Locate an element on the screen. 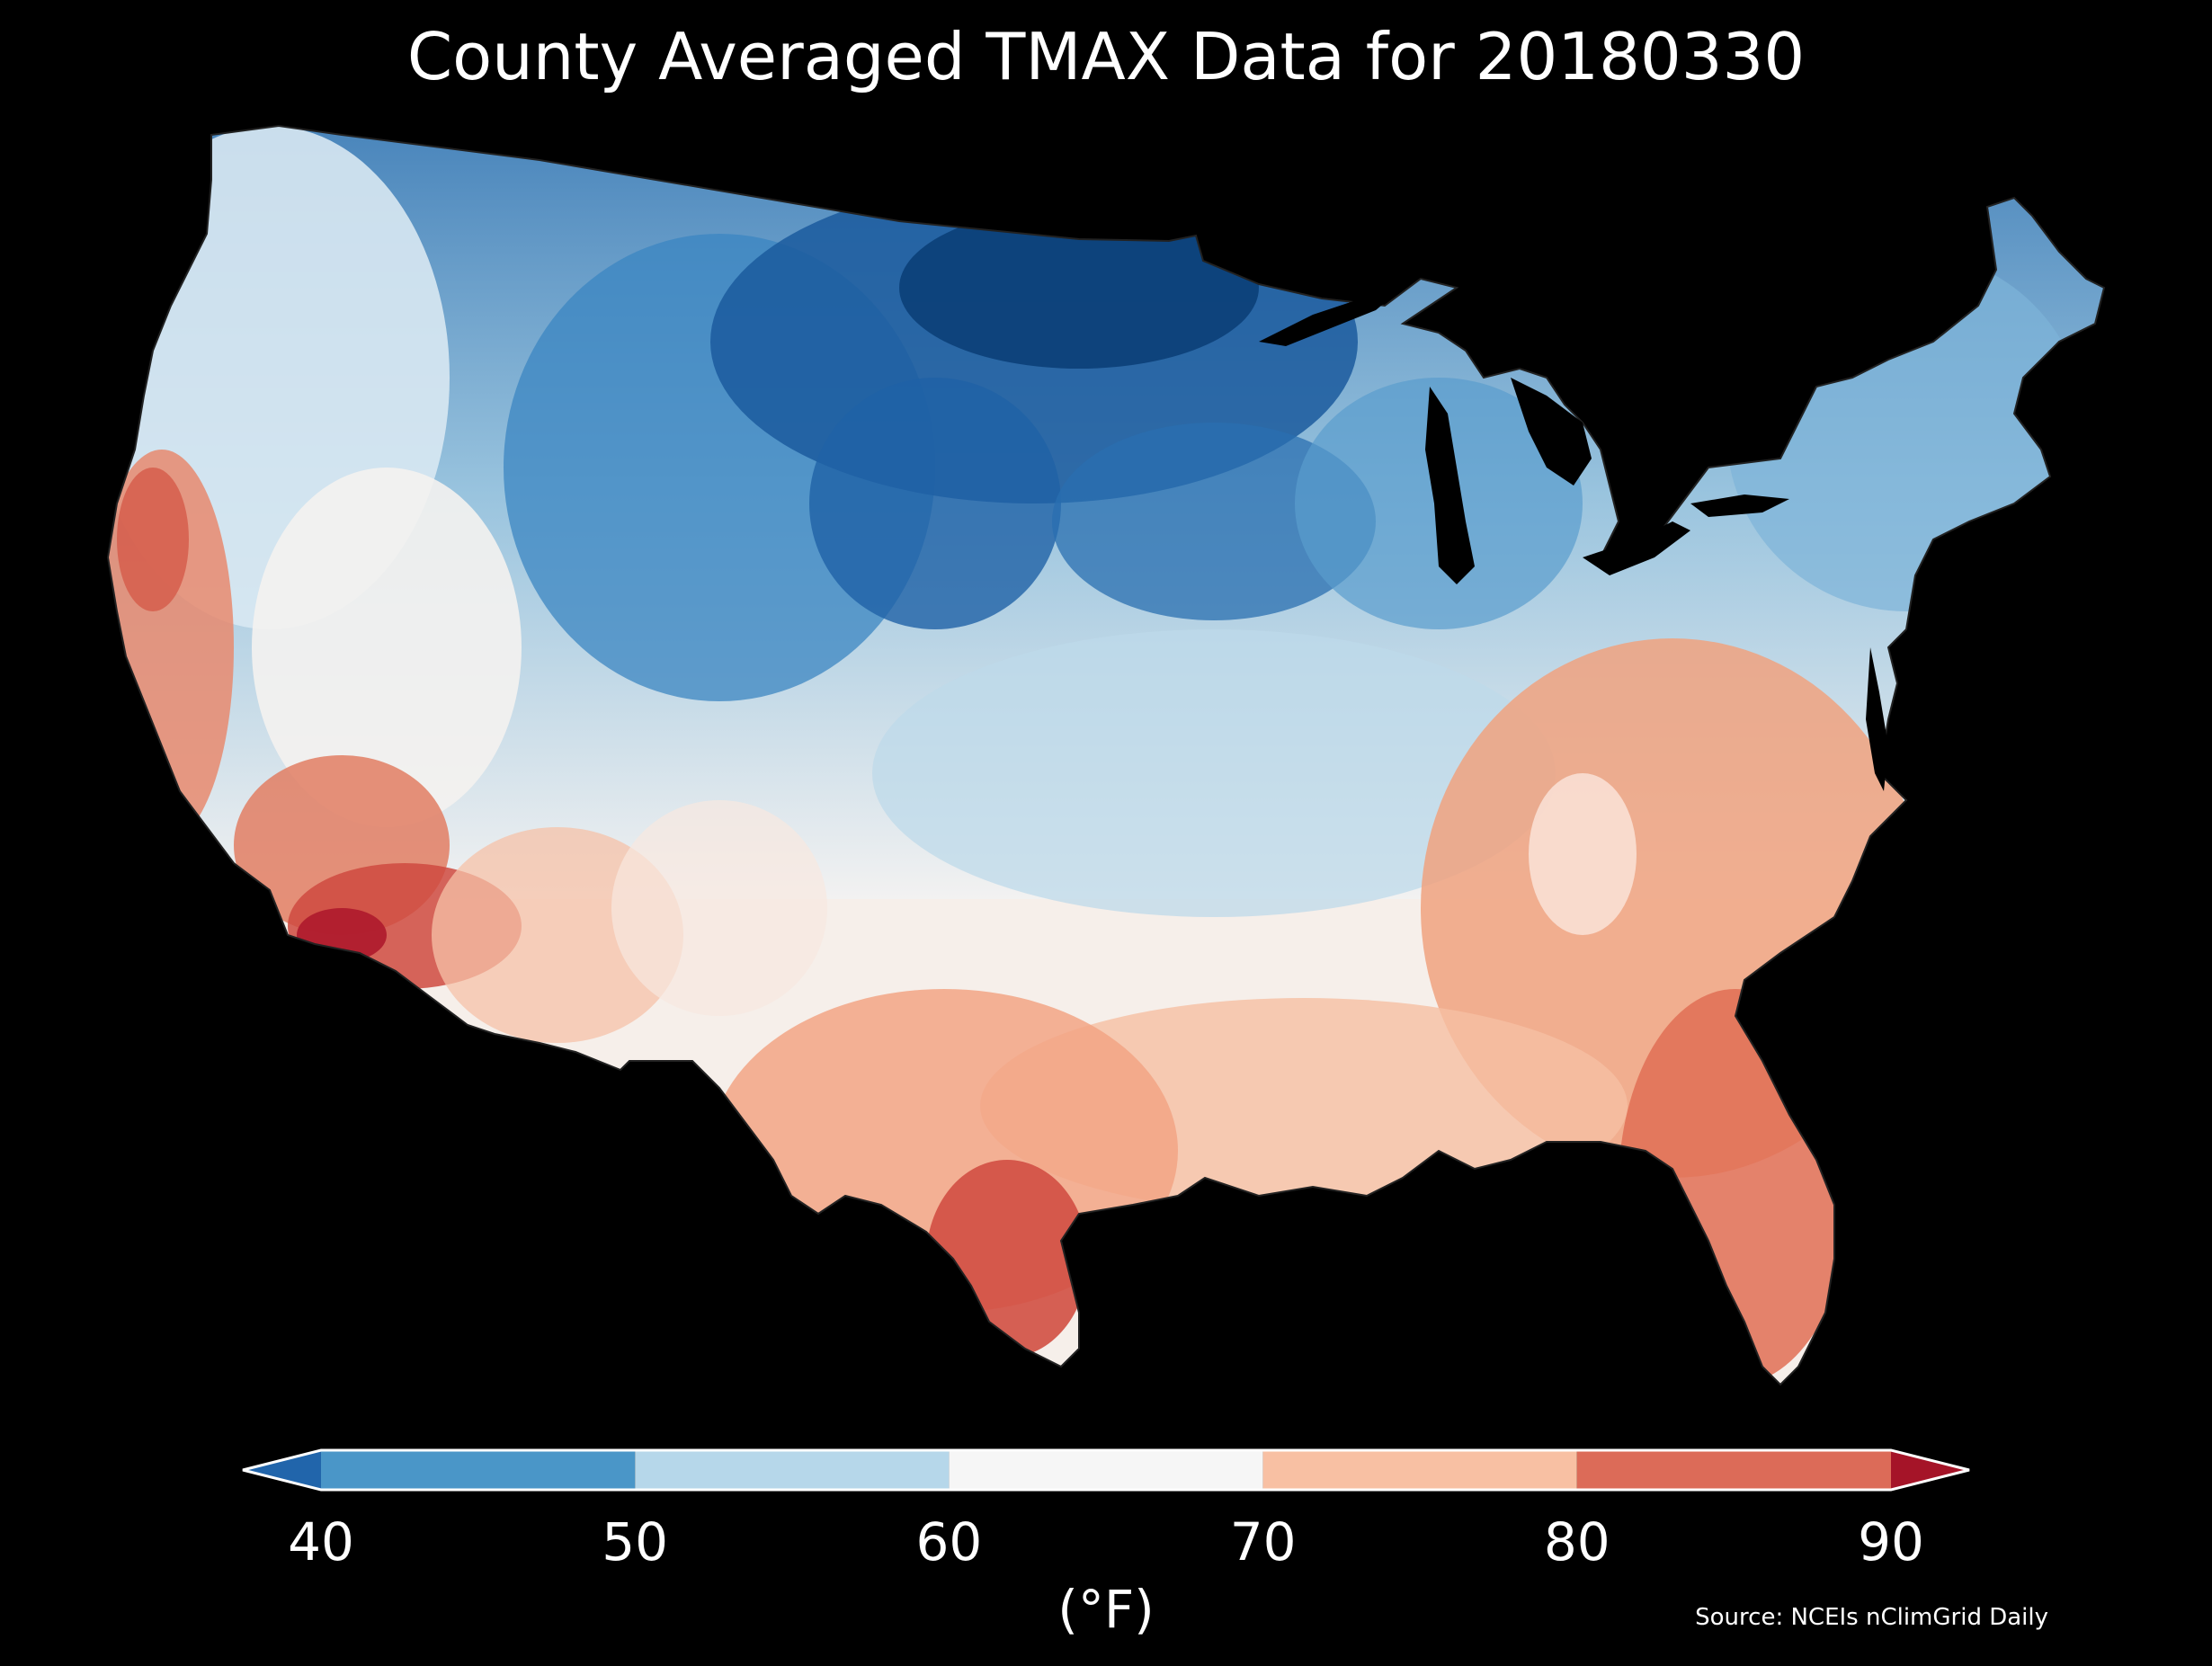  colorbar-tick-label: 80 is located at coordinates (1576, 1542).